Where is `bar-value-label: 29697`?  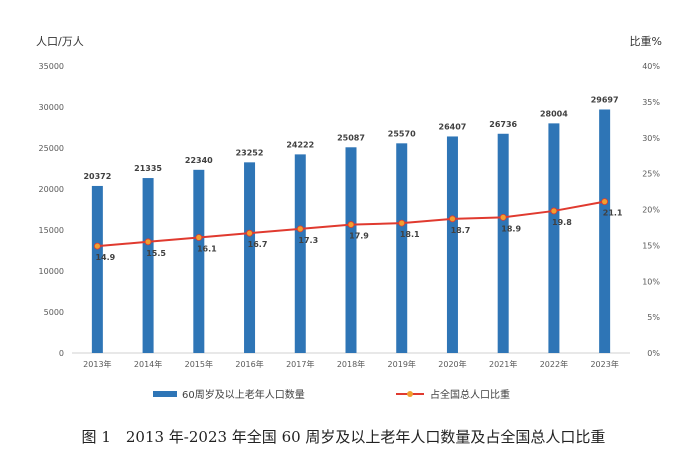 bar-value-label: 29697 is located at coordinates (605, 99).